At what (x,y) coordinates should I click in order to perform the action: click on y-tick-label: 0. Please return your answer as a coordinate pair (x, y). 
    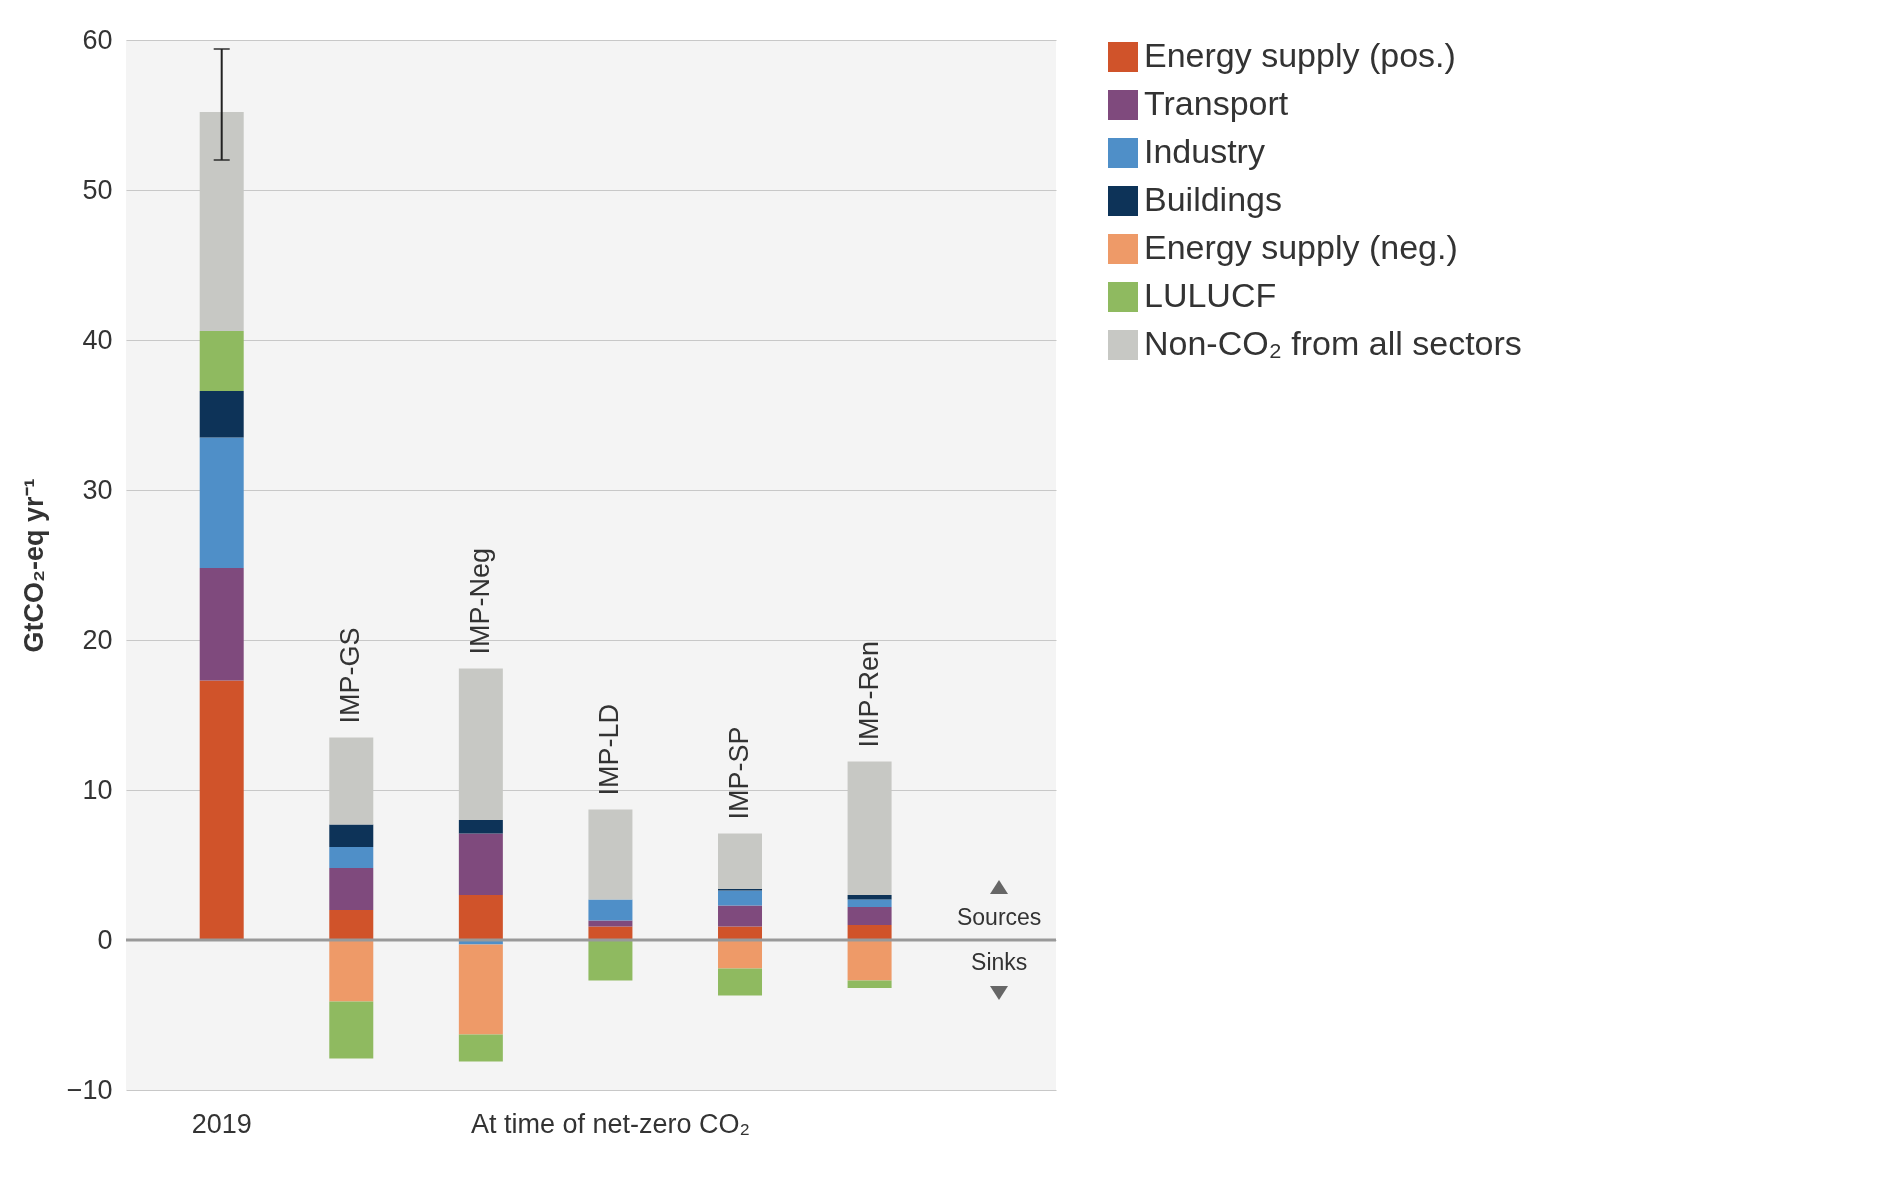
    Looking at the image, I should click on (105, 939).